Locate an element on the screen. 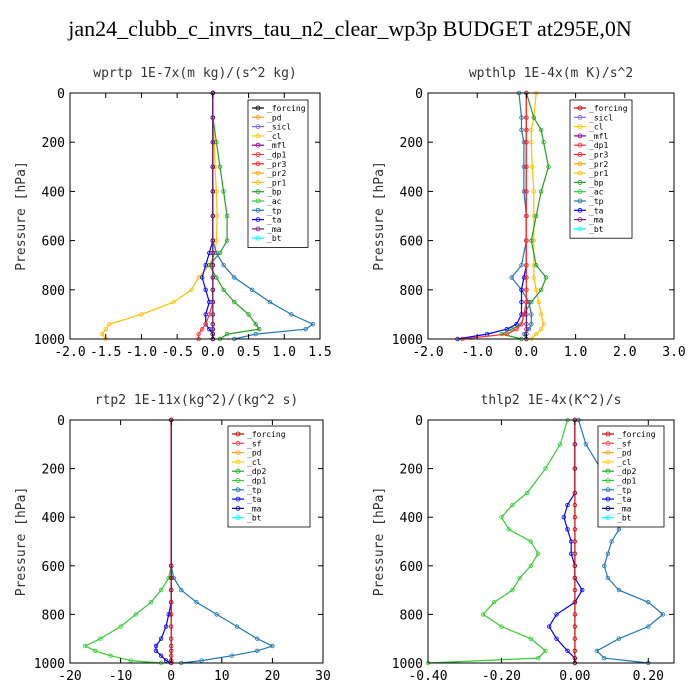 This screenshot has width=700, height=700. y-tick-label: 400 is located at coordinates (53, 518).